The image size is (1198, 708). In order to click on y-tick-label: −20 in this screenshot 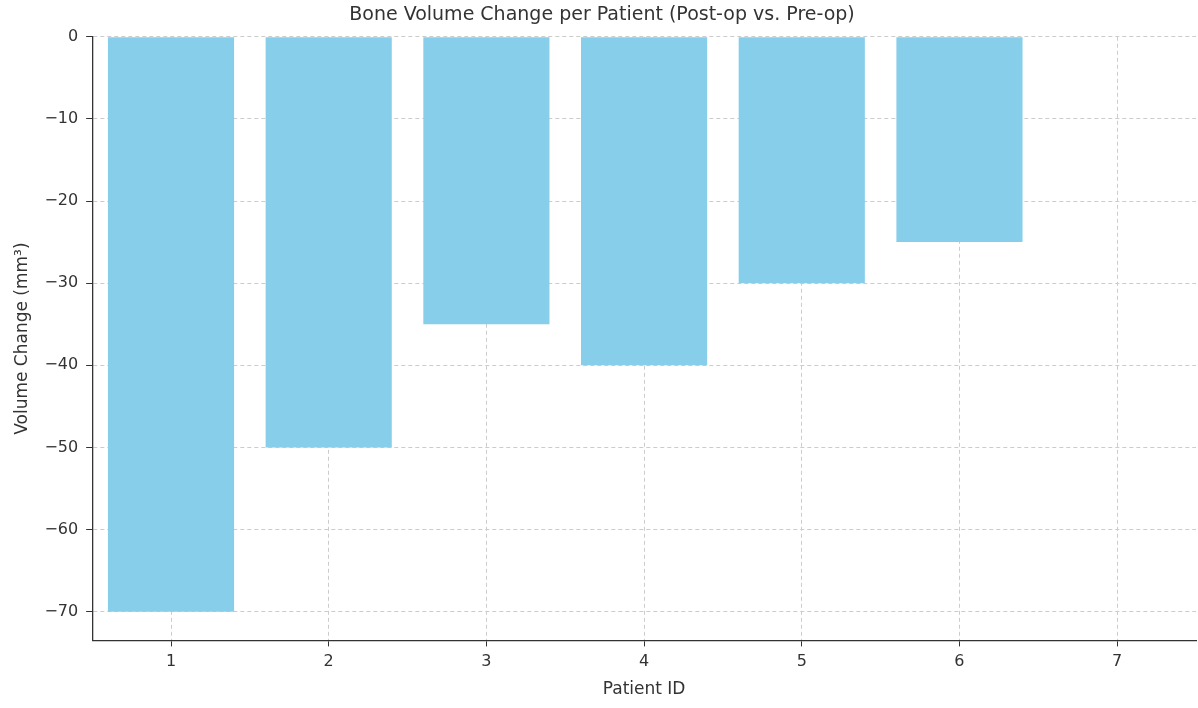, I will do `click(61, 200)`.